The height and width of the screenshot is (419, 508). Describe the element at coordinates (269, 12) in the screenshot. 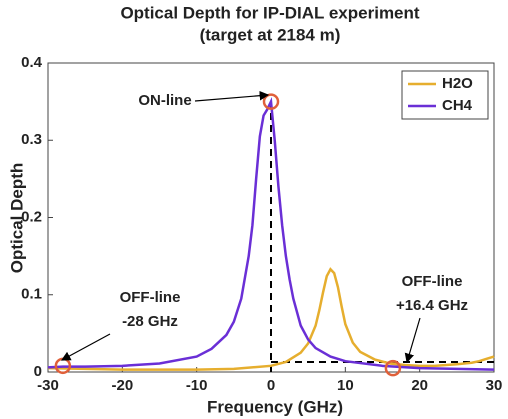

I see `chart-title: Optical Depth for IP-DIAL experiment` at that location.